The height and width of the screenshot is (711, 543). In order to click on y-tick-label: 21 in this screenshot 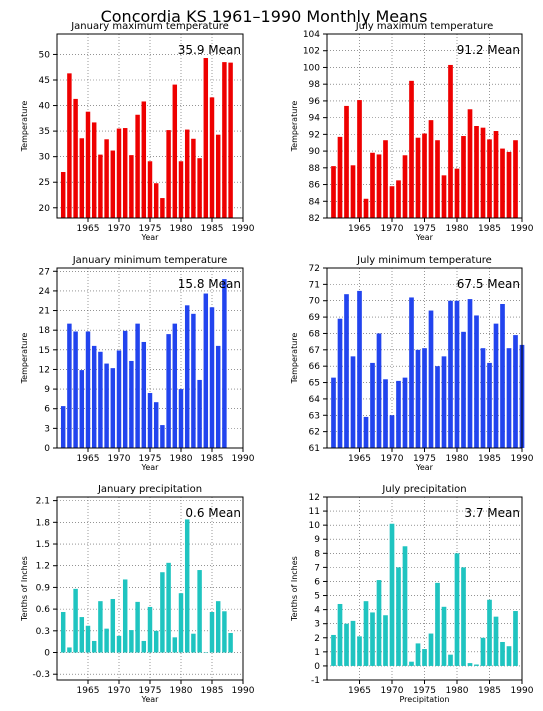, I will do `click(44, 312)`.